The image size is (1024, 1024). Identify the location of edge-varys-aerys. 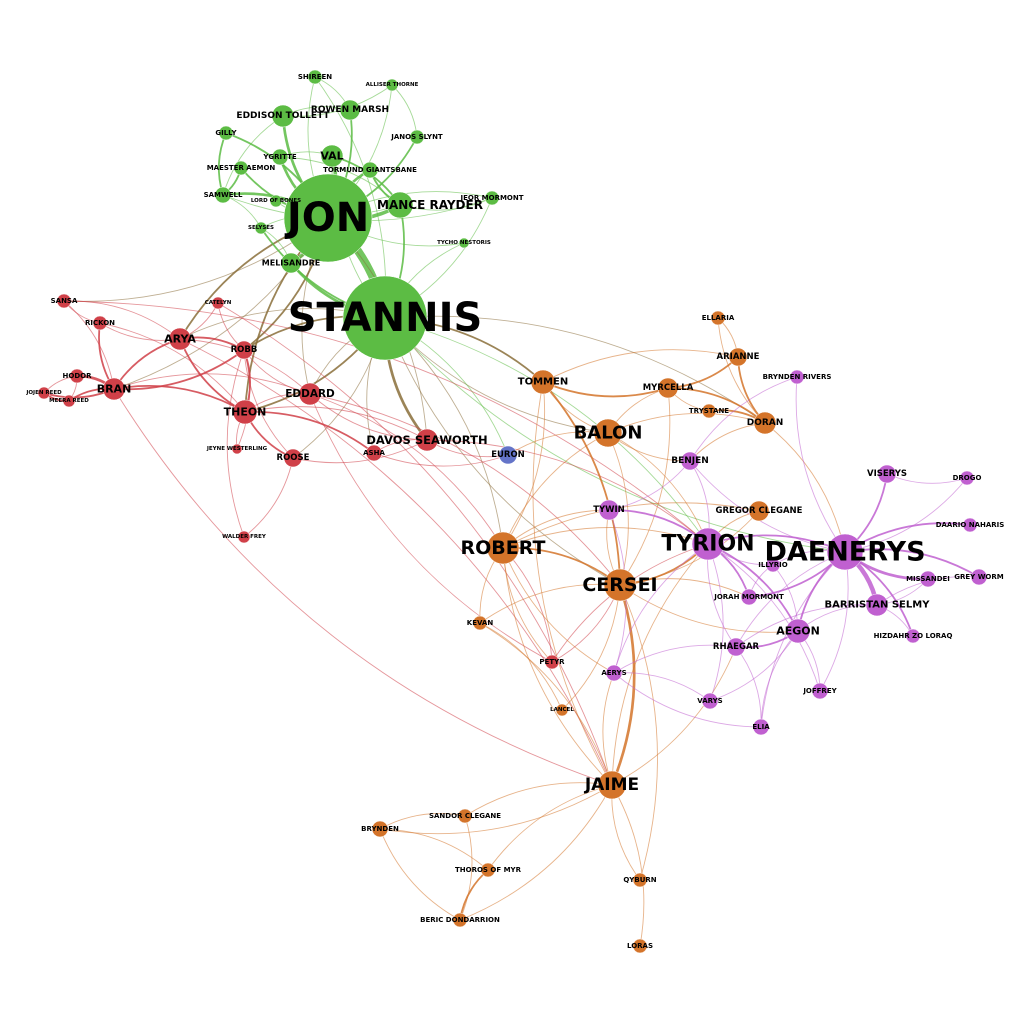
(662, 687).